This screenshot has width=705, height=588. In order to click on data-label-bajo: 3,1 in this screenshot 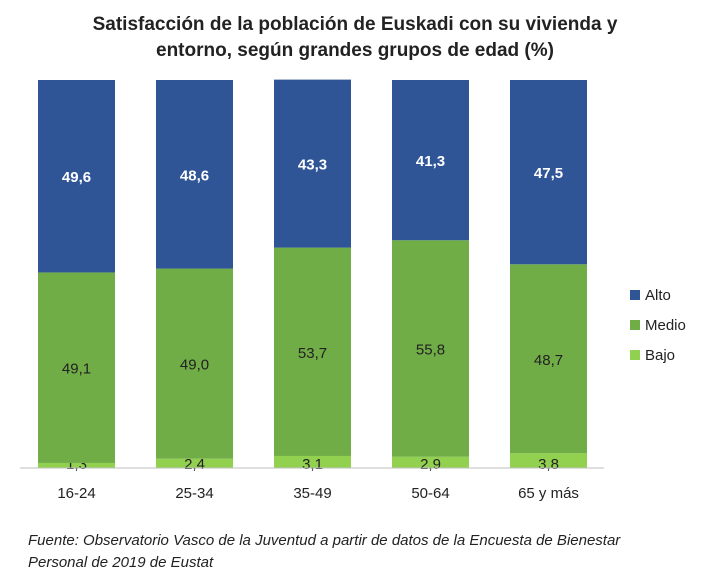, I will do `click(312, 464)`.